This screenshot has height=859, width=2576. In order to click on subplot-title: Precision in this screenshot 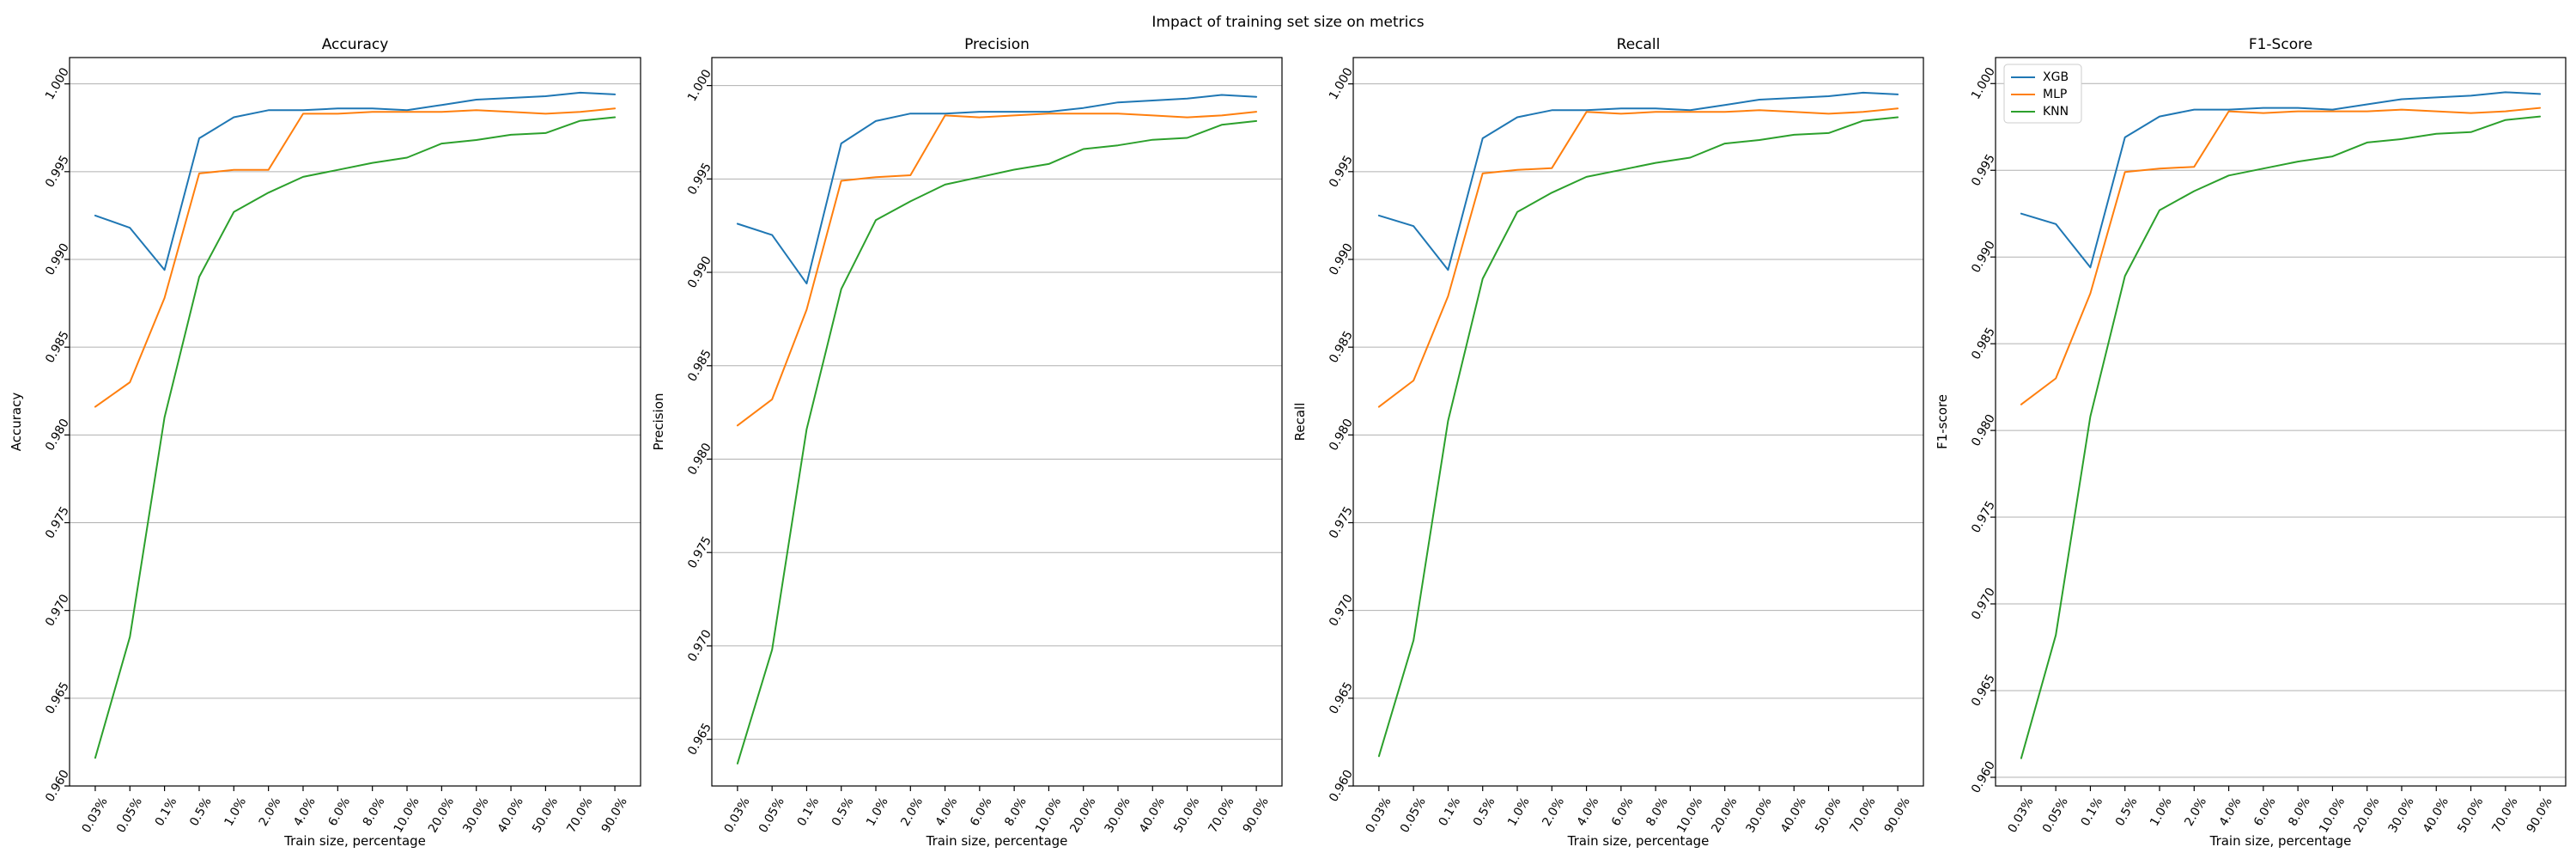, I will do `click(997, 44)`.